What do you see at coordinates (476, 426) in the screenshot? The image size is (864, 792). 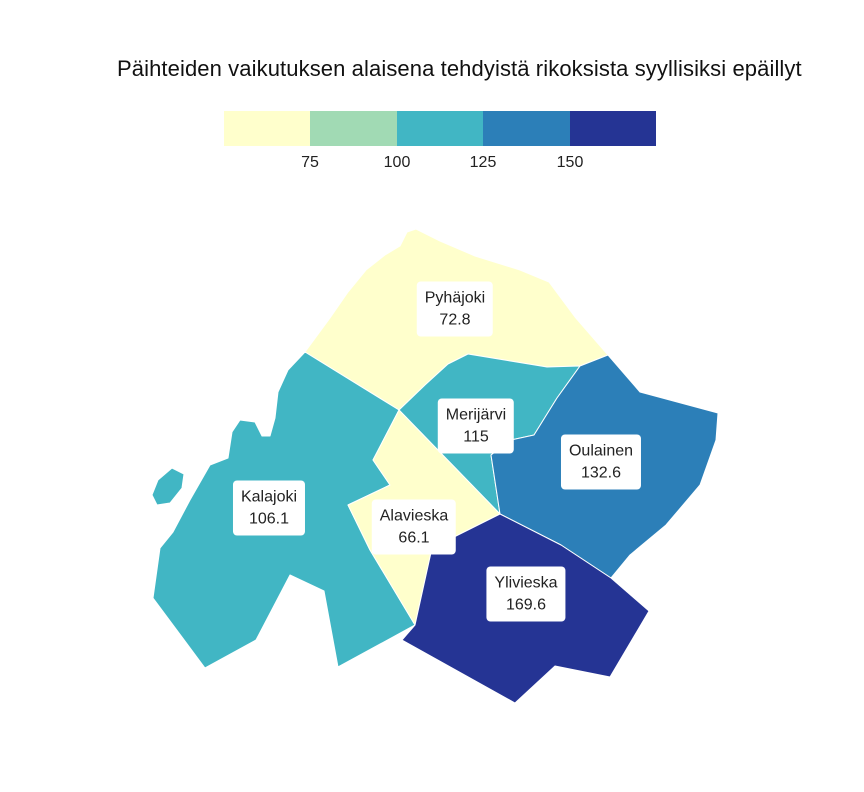 I see `region-label-merijarvi: Merijärvi 115` at bounding box center [476, 426].